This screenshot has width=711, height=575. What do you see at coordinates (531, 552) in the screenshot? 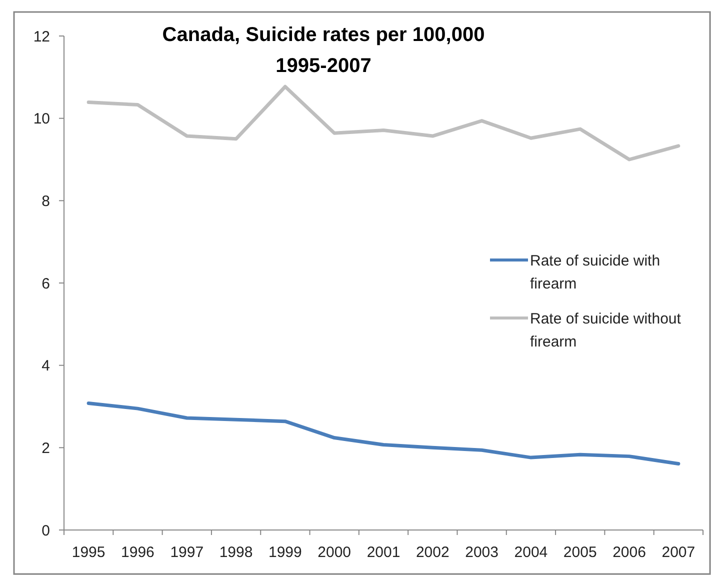
I see `x-tick-label: 2004` at bounding box center [531, 552].